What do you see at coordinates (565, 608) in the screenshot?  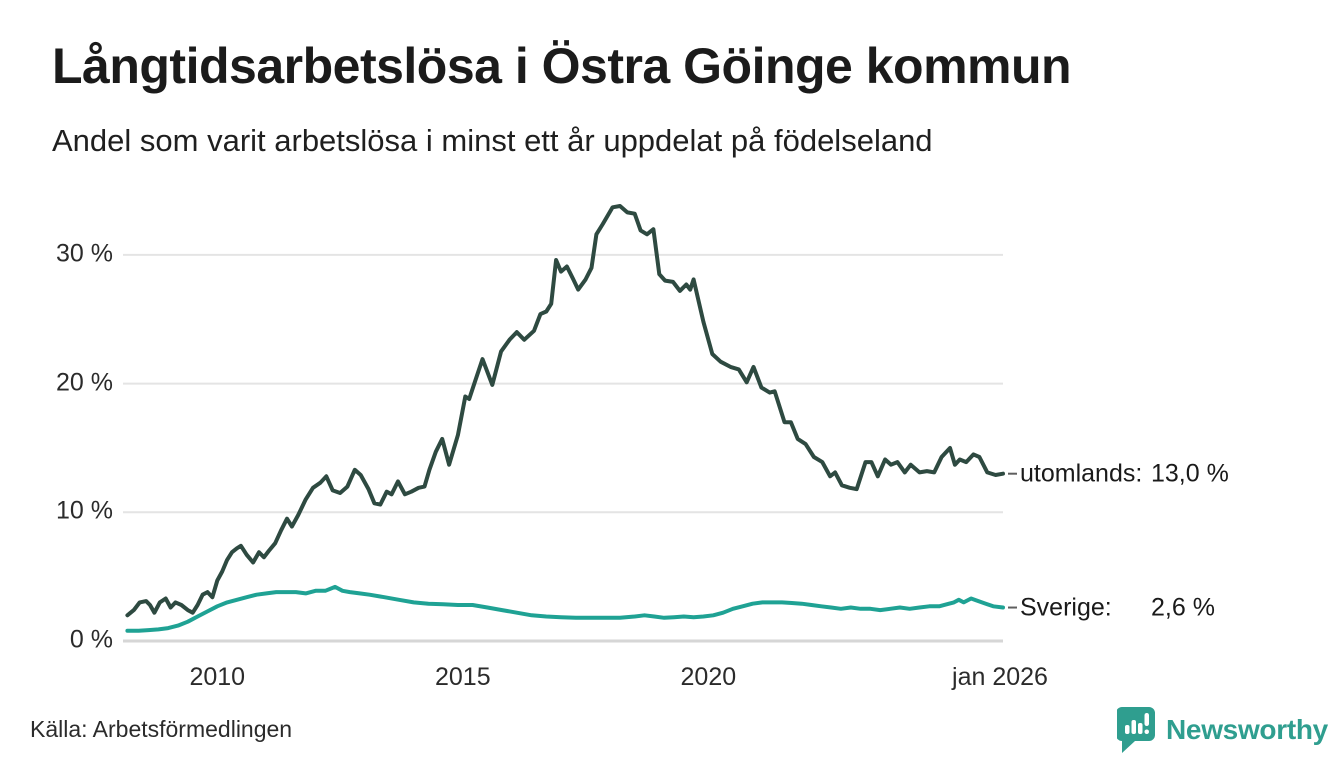 I see `series-line-Sverige` at bounding box center [565, 608].